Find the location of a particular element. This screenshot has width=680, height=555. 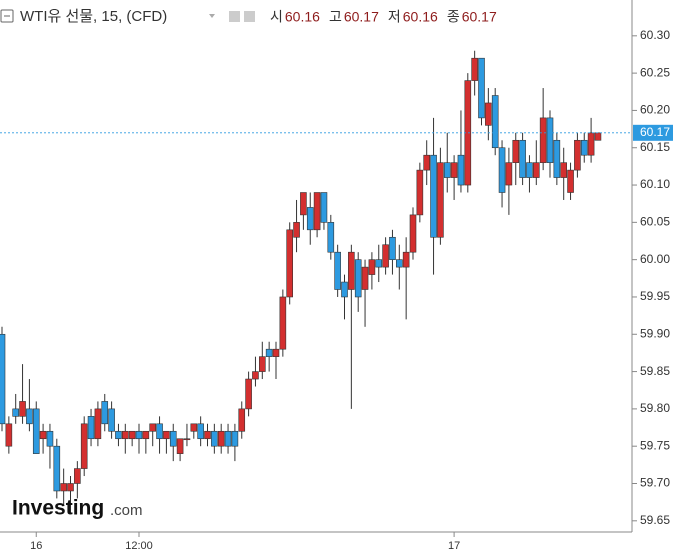

y-tick-label: 59.75 is located at coordinates (655, 445).